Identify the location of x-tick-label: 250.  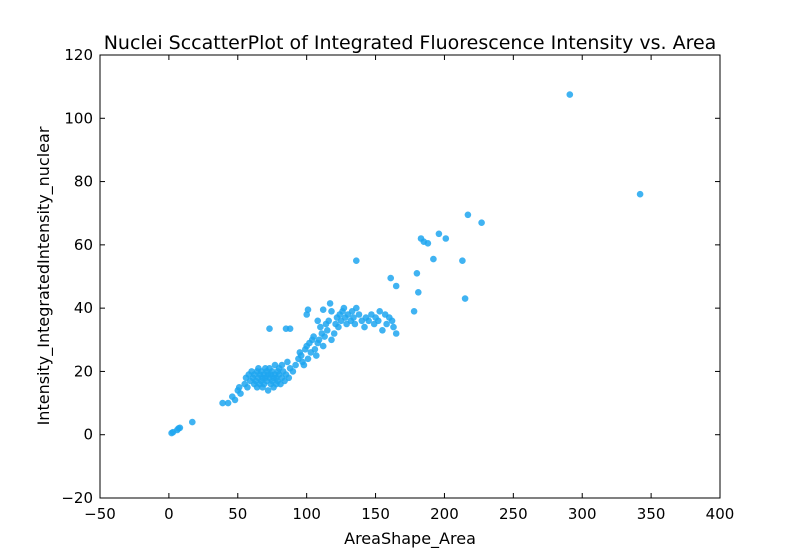
(513, 514).